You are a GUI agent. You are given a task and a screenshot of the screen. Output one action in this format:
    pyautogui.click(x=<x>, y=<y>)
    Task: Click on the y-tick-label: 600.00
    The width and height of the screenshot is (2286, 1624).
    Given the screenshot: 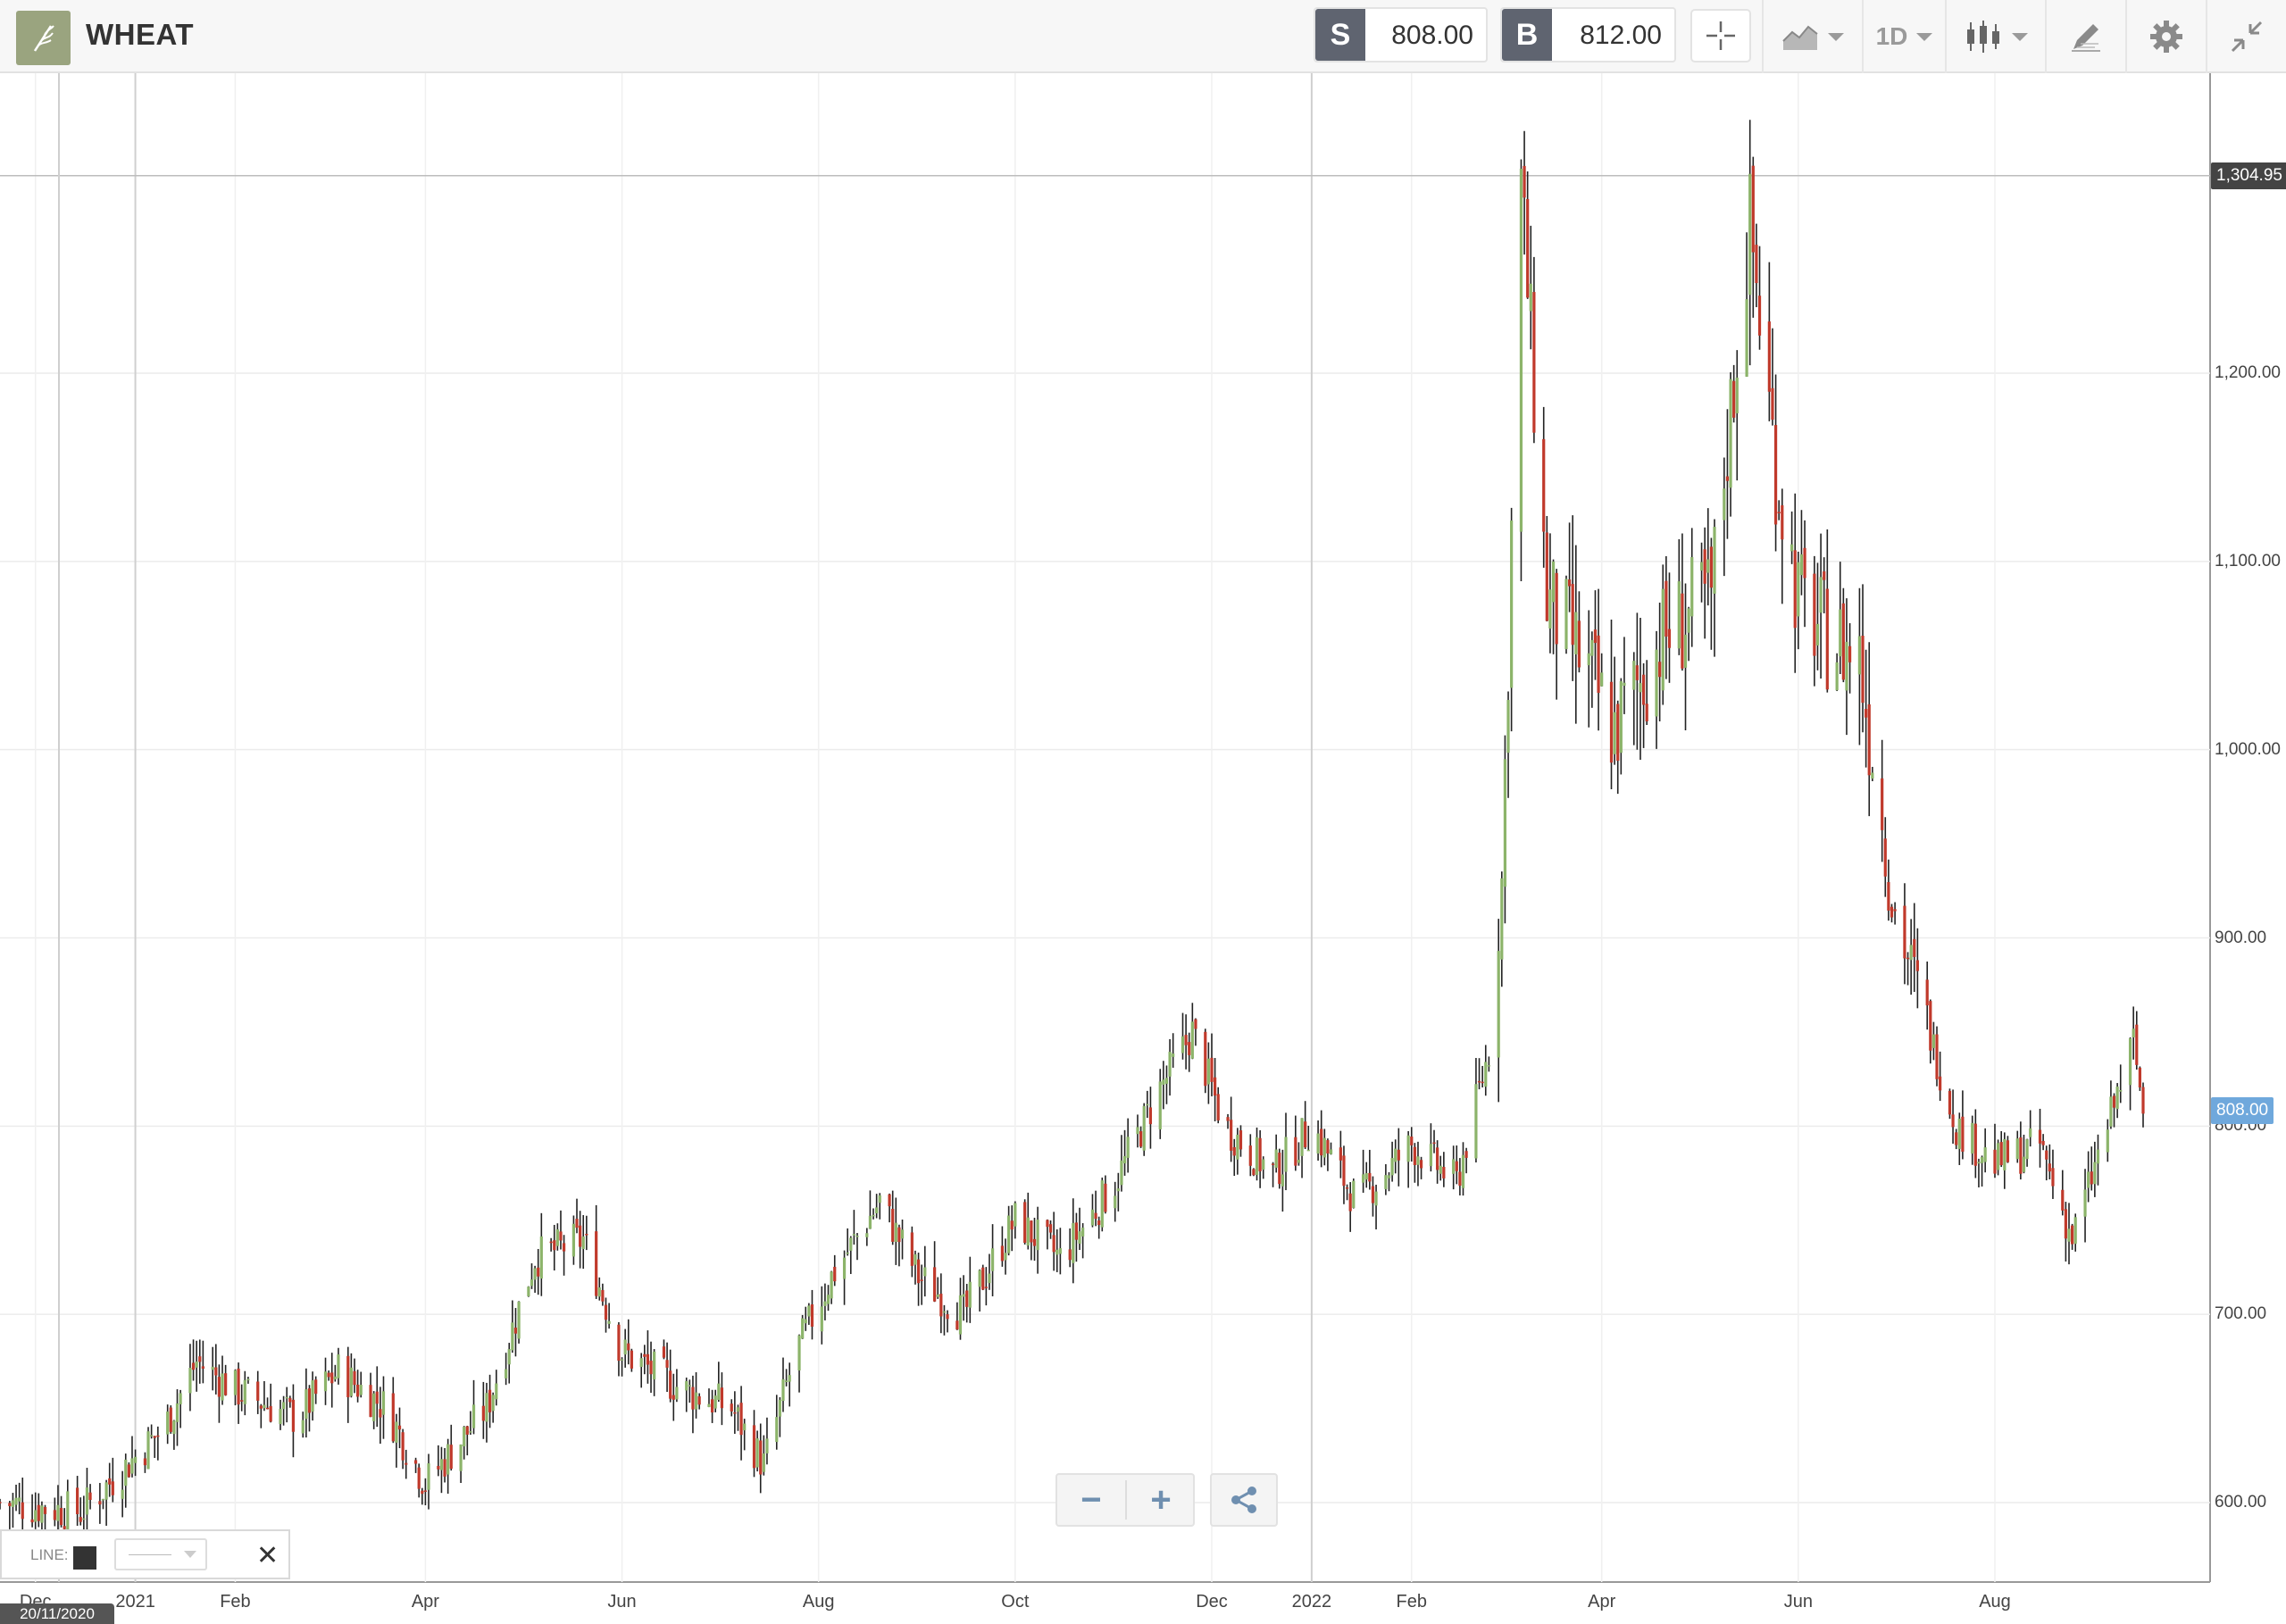 What is the action you would take?
    pyautogui.click(x=2241, y=1502)
    